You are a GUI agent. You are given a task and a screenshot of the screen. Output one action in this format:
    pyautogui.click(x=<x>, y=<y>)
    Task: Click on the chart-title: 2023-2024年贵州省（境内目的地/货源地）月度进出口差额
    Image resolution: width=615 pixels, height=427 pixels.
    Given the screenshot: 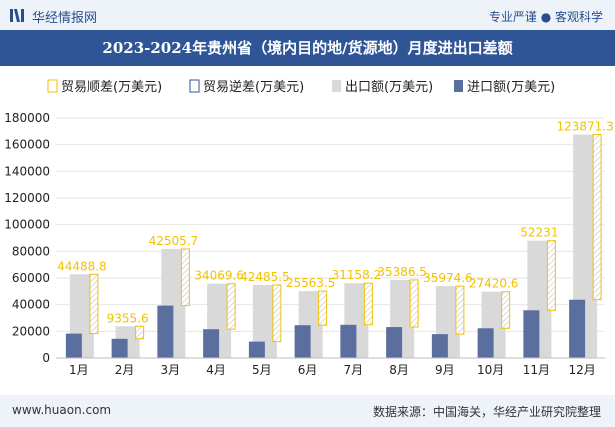 What is the action you would take?
    pyautogui.click(x=307, y=48)
    